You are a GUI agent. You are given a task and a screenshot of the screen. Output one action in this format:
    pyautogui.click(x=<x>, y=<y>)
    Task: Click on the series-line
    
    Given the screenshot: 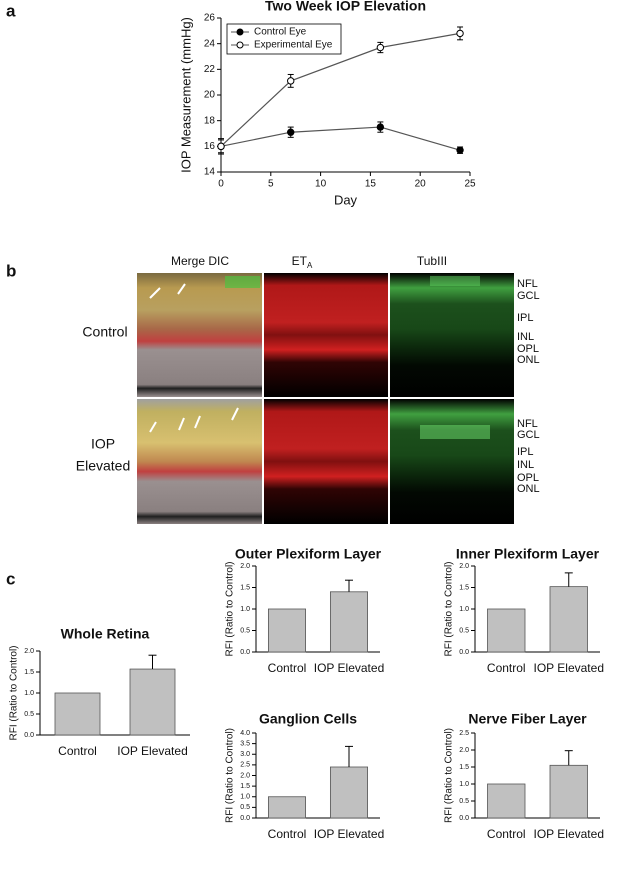 What is the action you would take?
    pyautogui.click(x=340, y=89)
    